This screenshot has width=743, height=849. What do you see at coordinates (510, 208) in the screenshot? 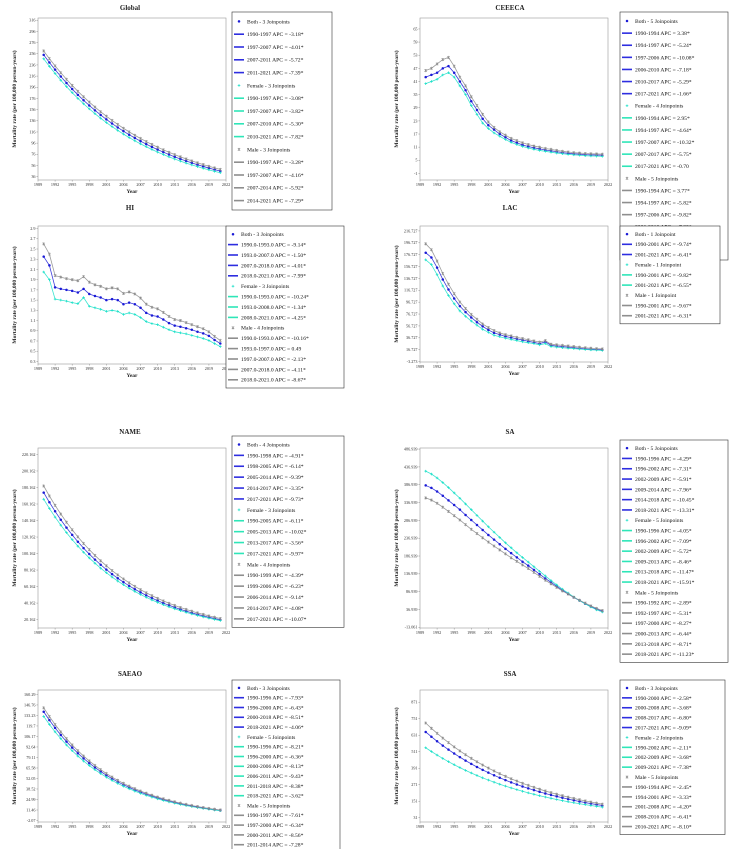
I see `chart-title: LAC` at bounding box center [510, 208].